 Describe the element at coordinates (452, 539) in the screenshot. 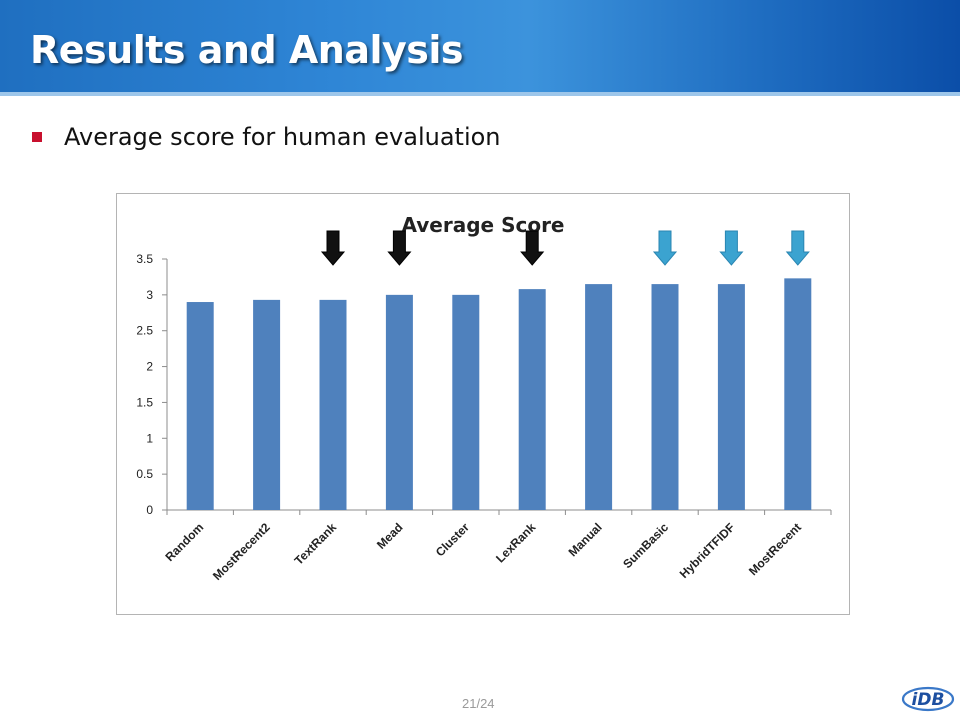

I see `x-tick-label: Cluster` at that location.